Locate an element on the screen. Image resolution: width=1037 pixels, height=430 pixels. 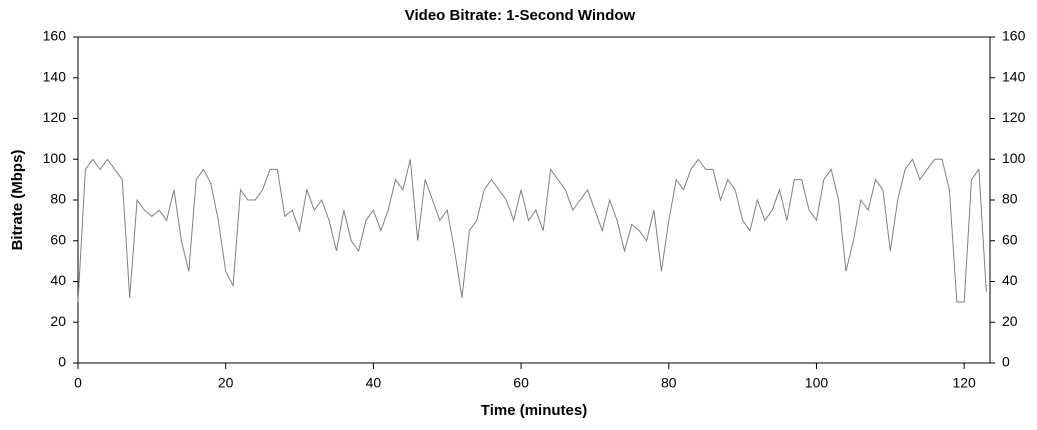
y-tick-label: 140 is located at coordinates (55, 76).